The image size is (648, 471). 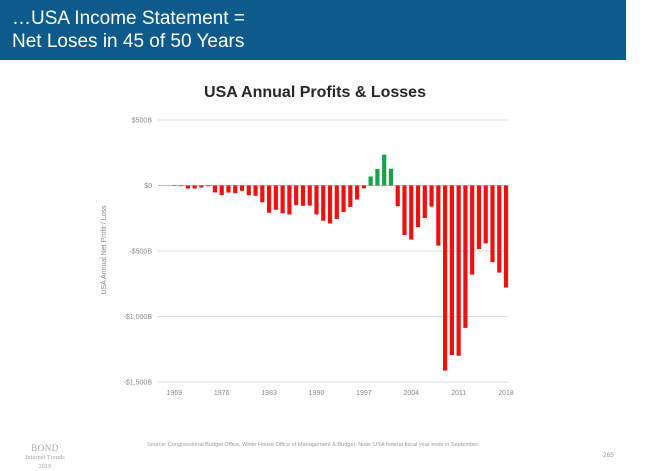 I want to click on banner-title-line-1: …USA Income Statement =, so click(x=128, y=18).